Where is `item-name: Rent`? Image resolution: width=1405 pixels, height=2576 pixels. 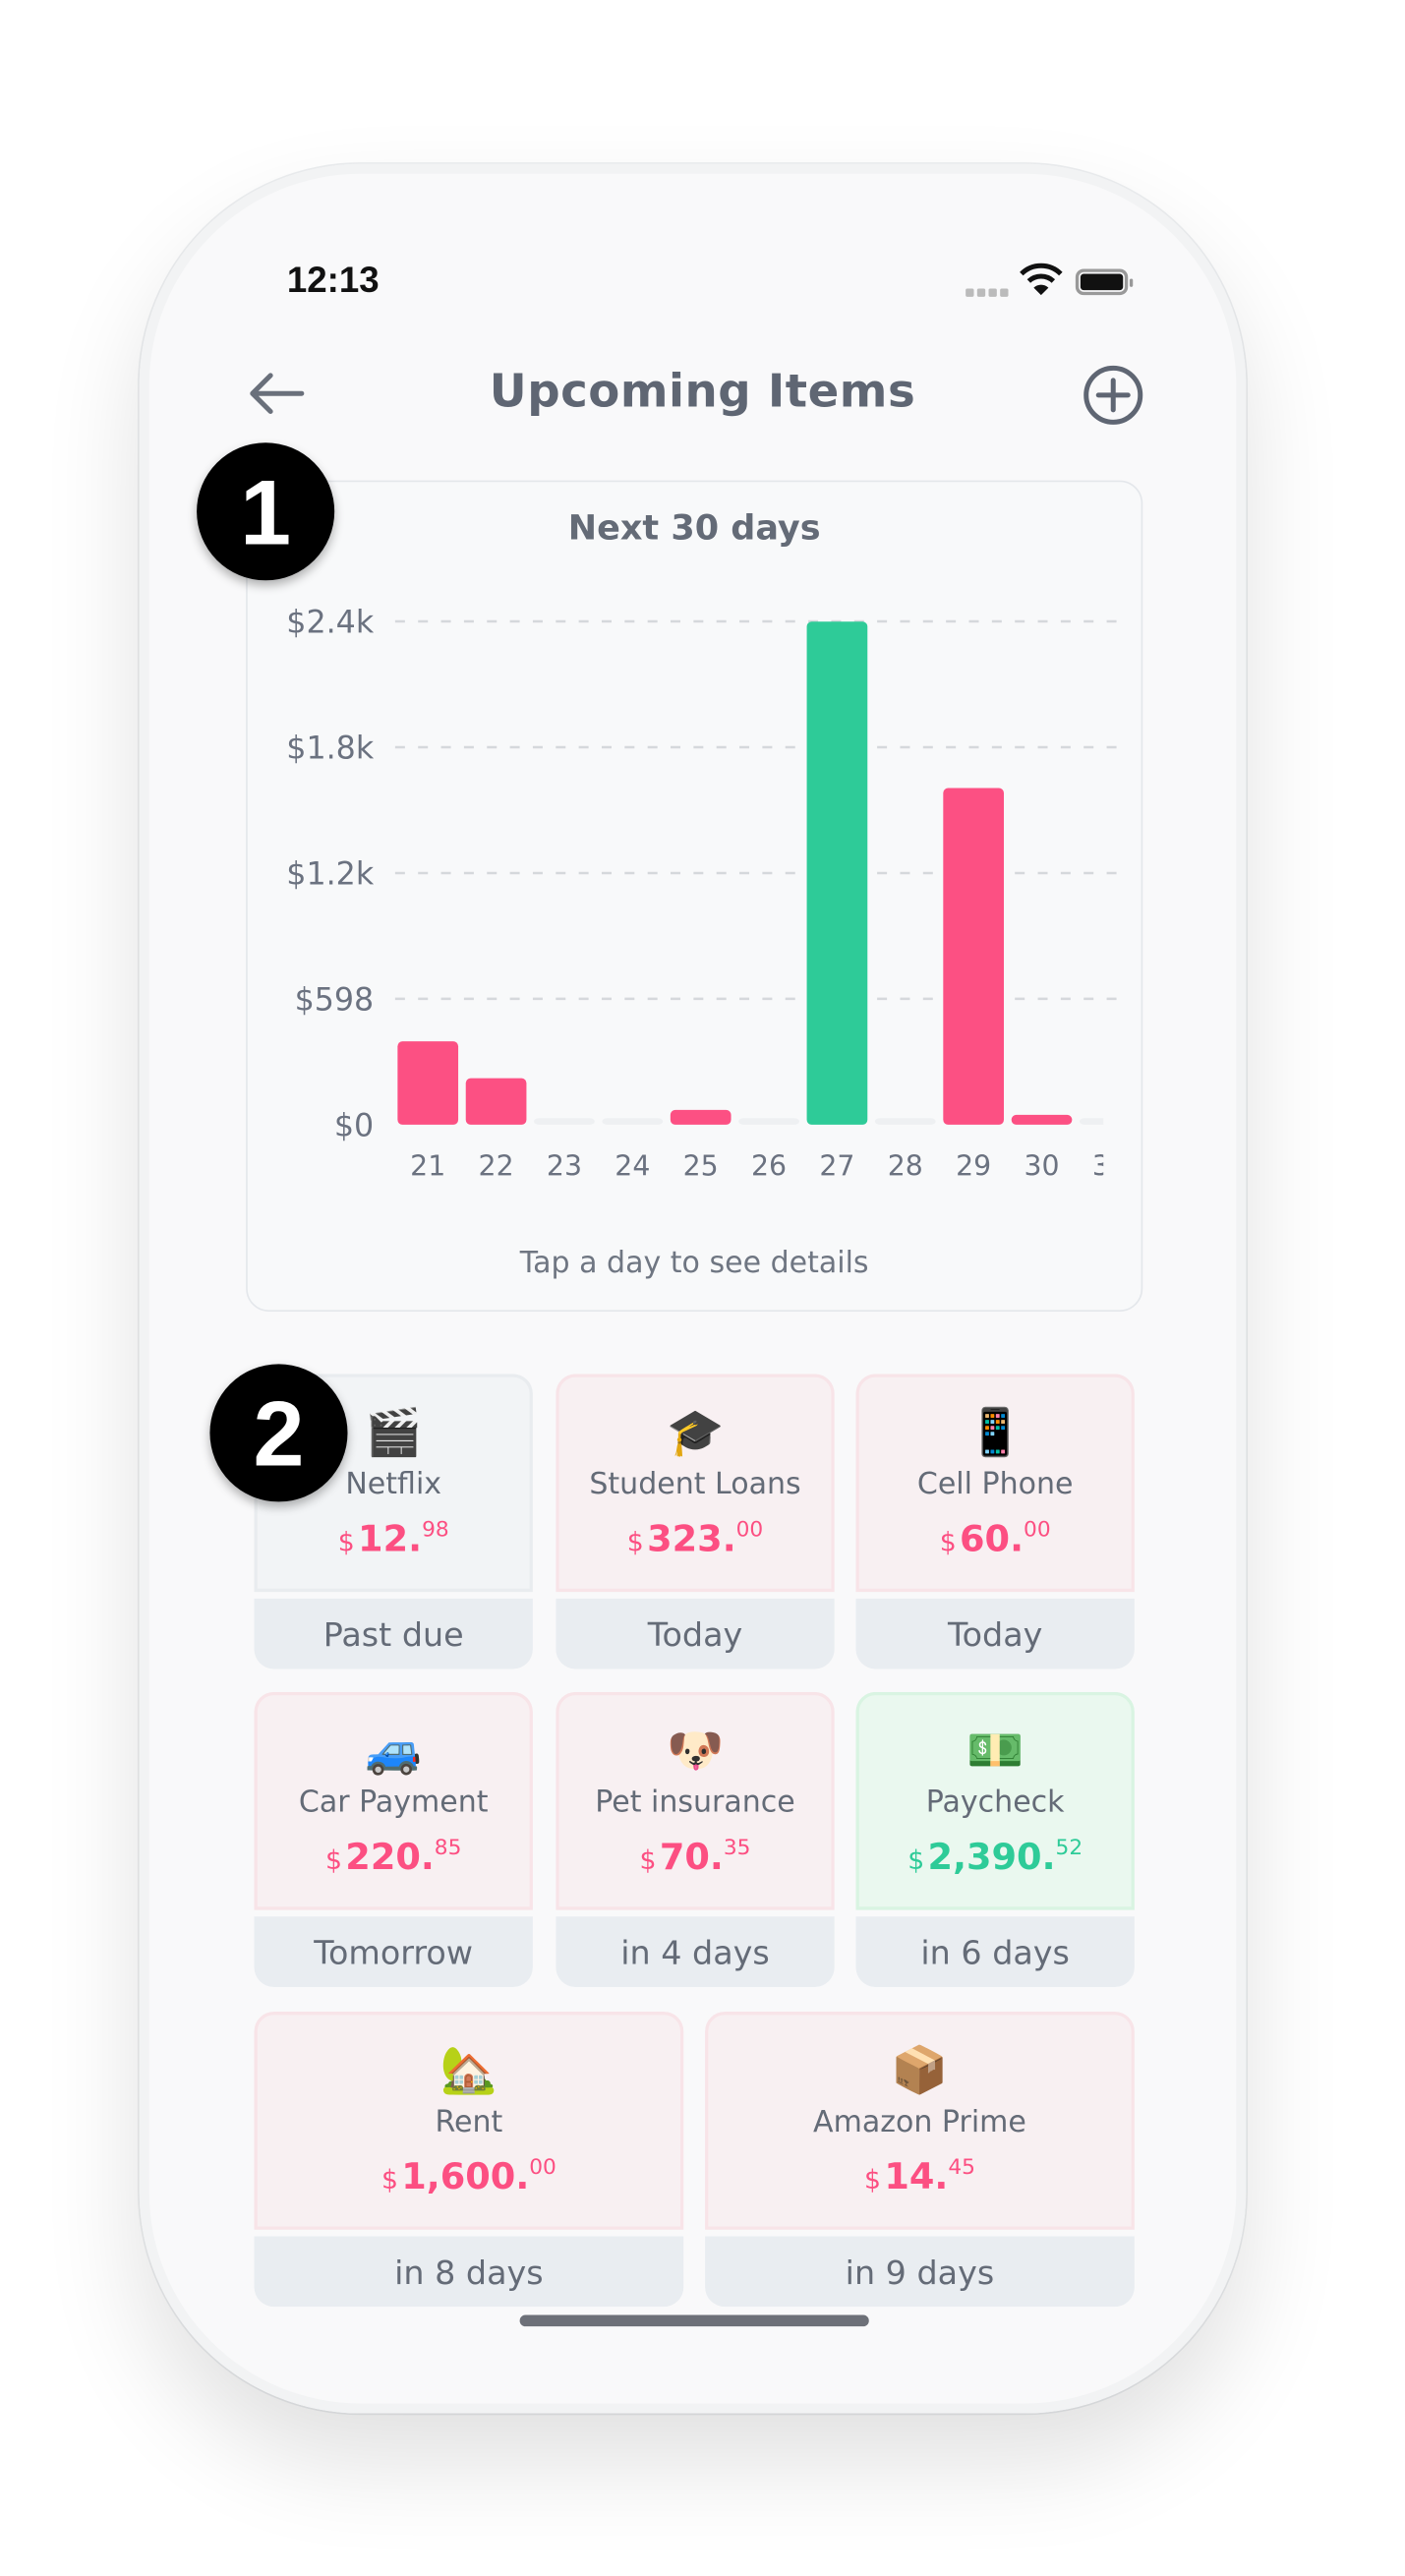
item-name: Rent is located at coordinates (469, 2122).